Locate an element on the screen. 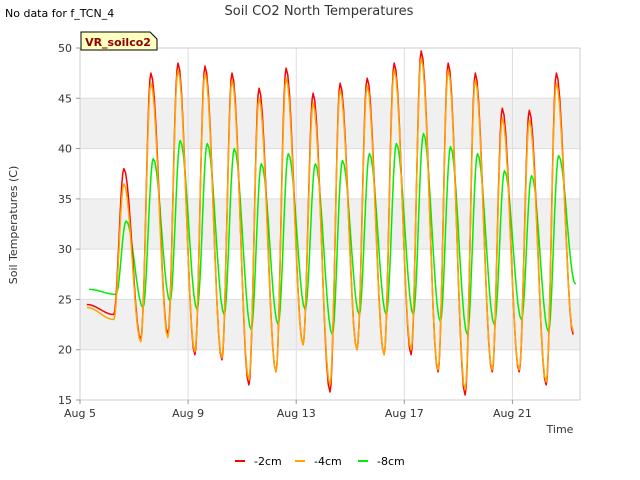 This screenshot has height=480, width=640. legend-label: -8cm is located at coordinates (391, 461).